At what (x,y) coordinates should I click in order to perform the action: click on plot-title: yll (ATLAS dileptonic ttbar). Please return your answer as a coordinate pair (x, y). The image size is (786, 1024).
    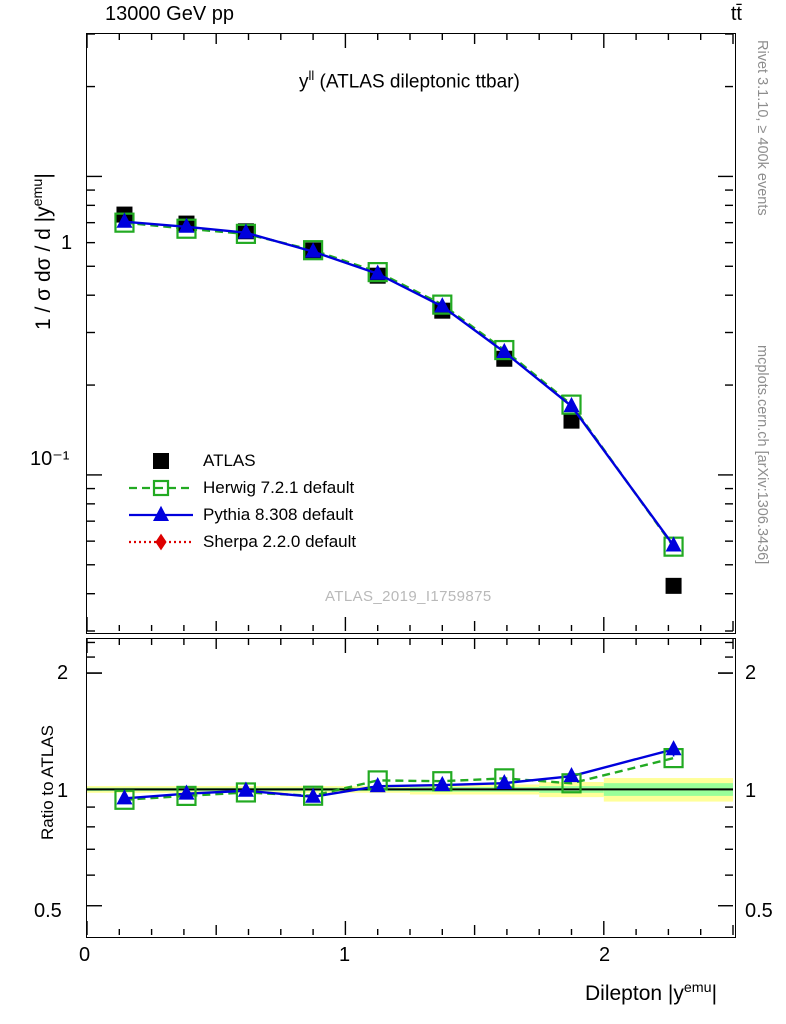
    Looking at the image, I should click on (409, 80).